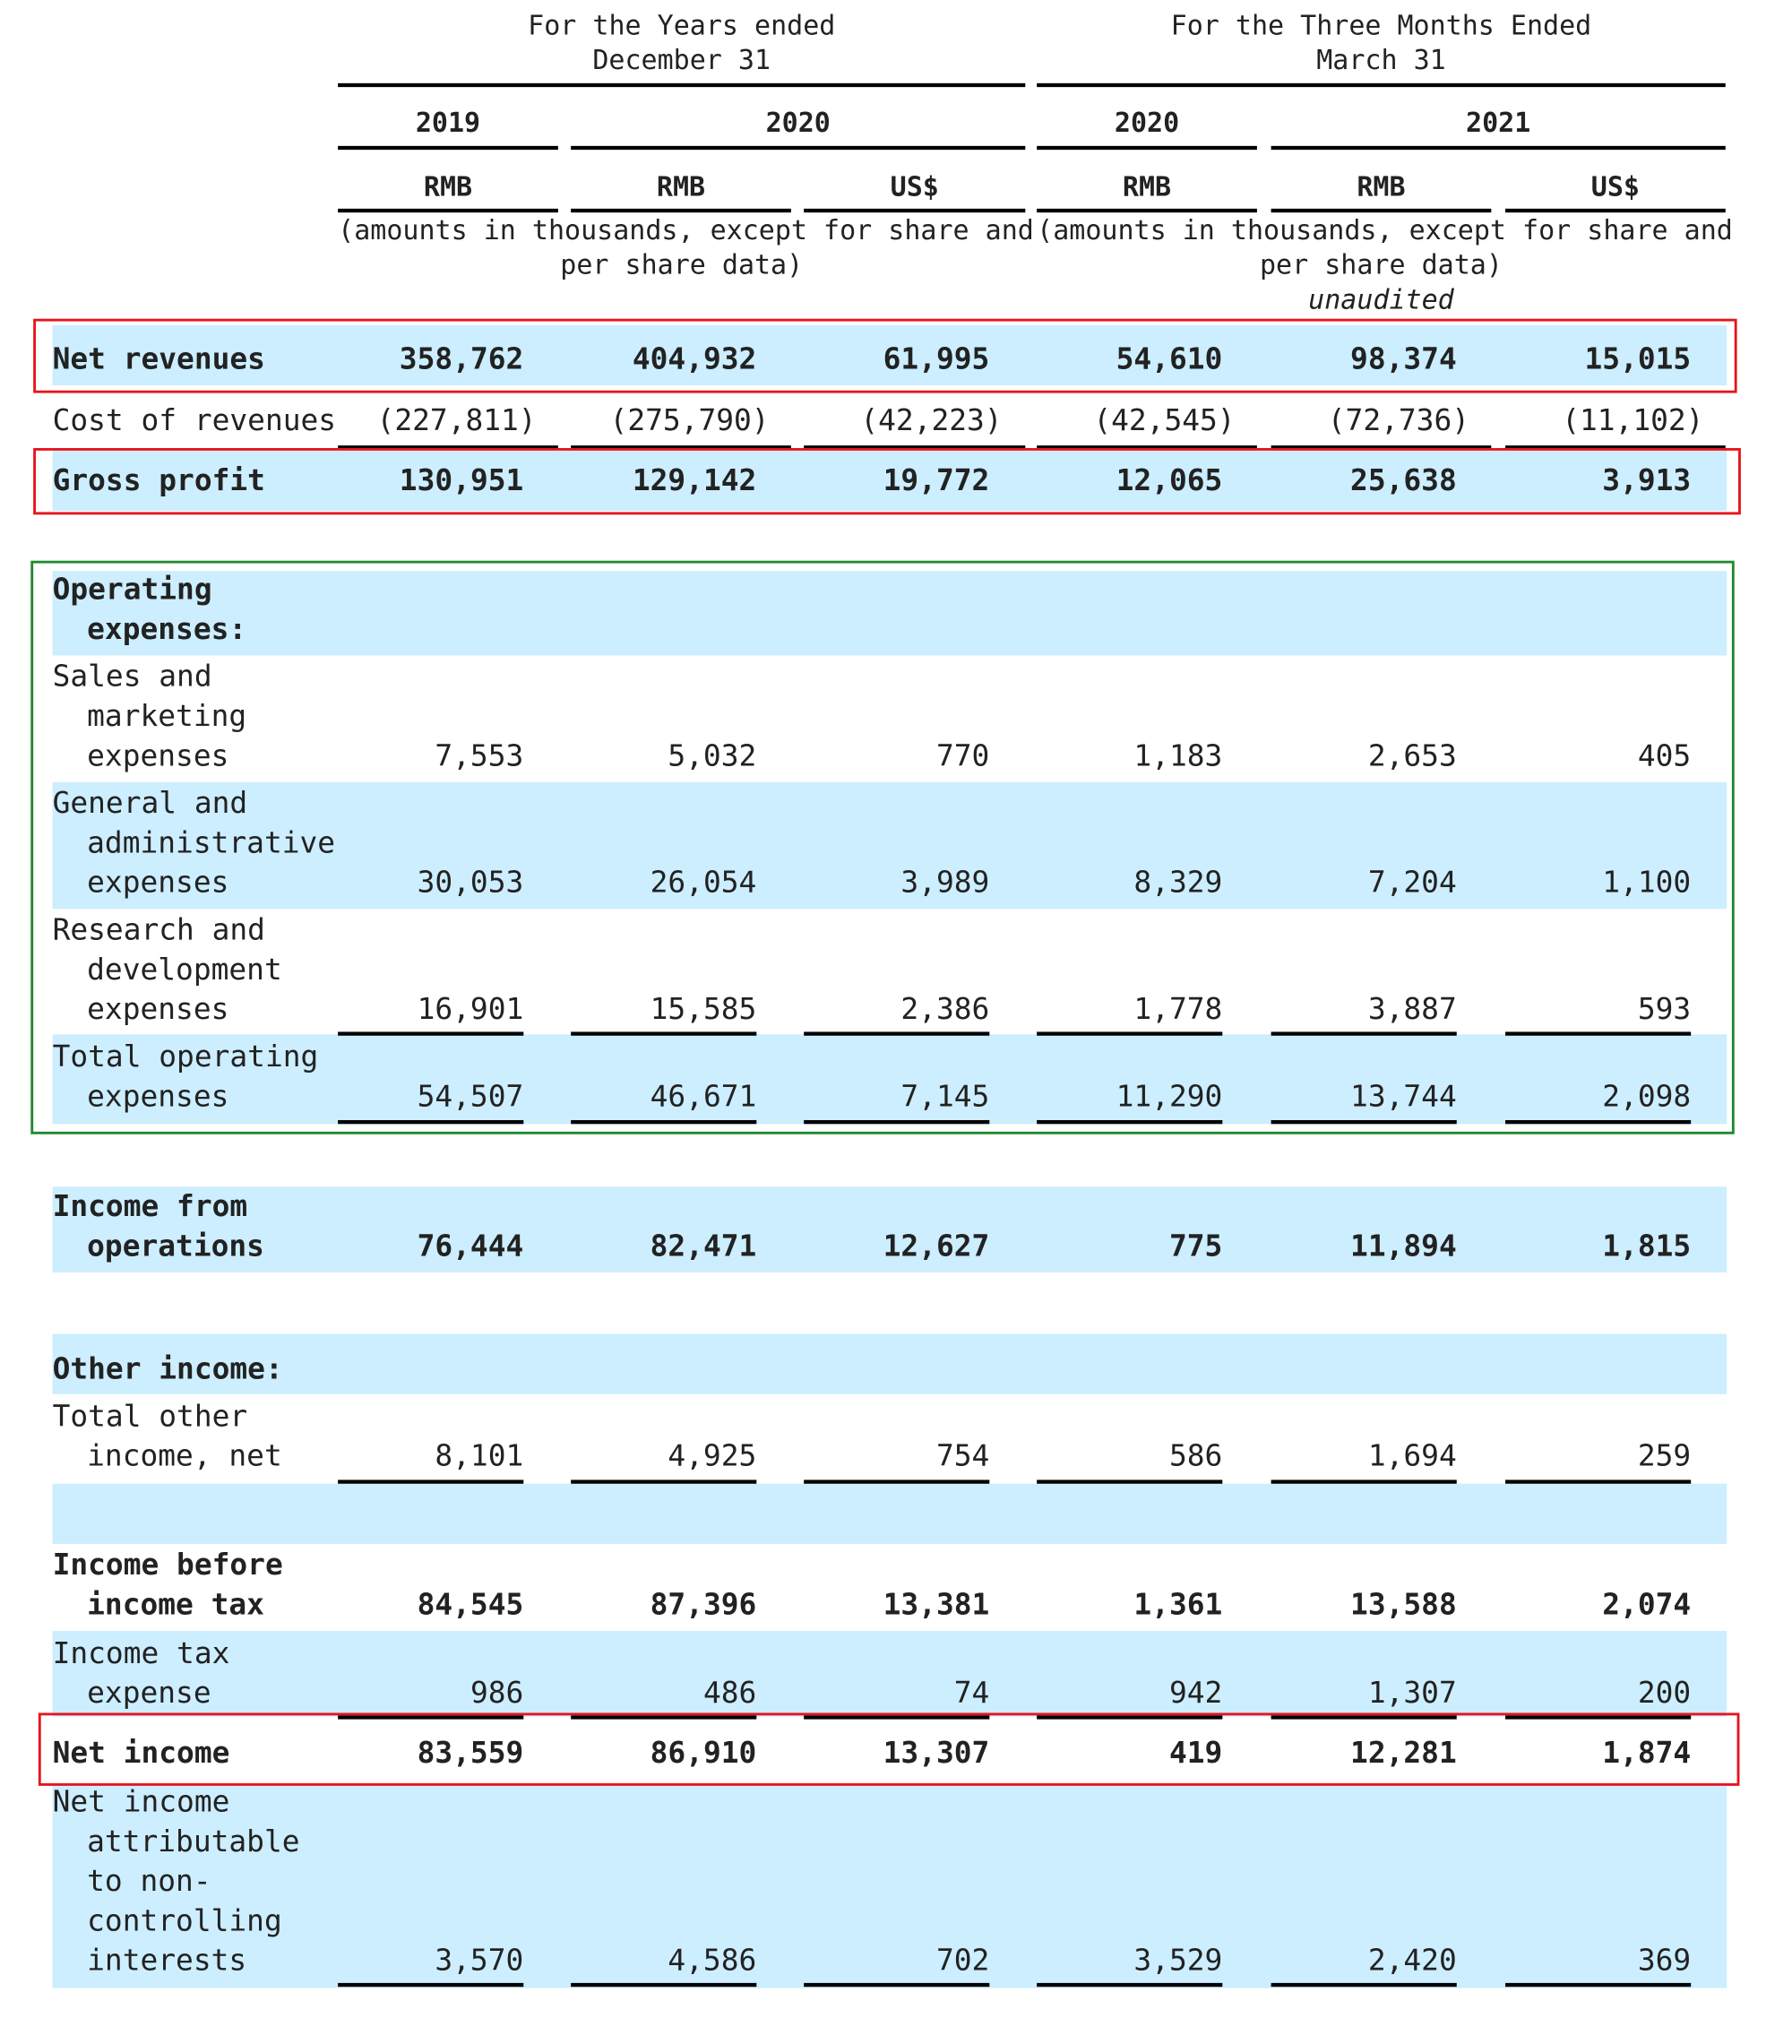 Image resolution: width=1792 pixels, height=2044 pixels. I want to click on band-other-income, so click(890, 1363).